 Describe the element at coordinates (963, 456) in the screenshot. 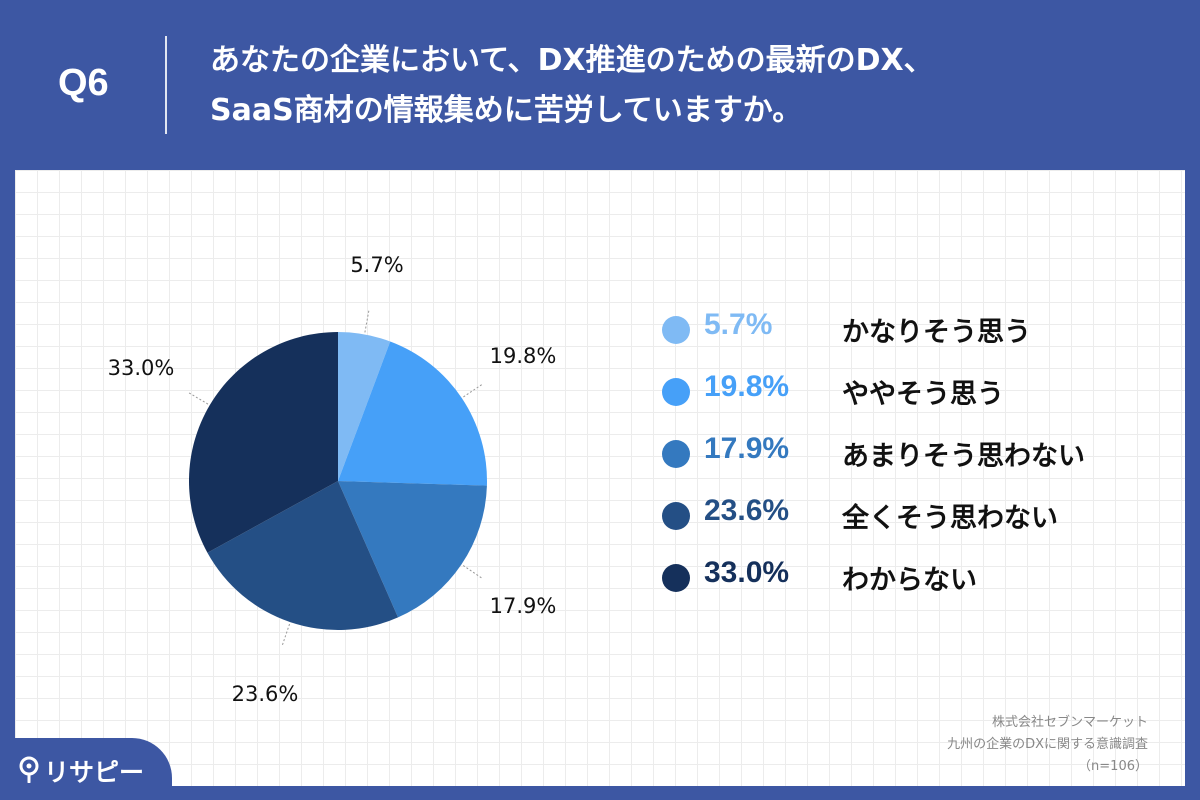

I see `legend-label: あまりそう思わない` at that location.